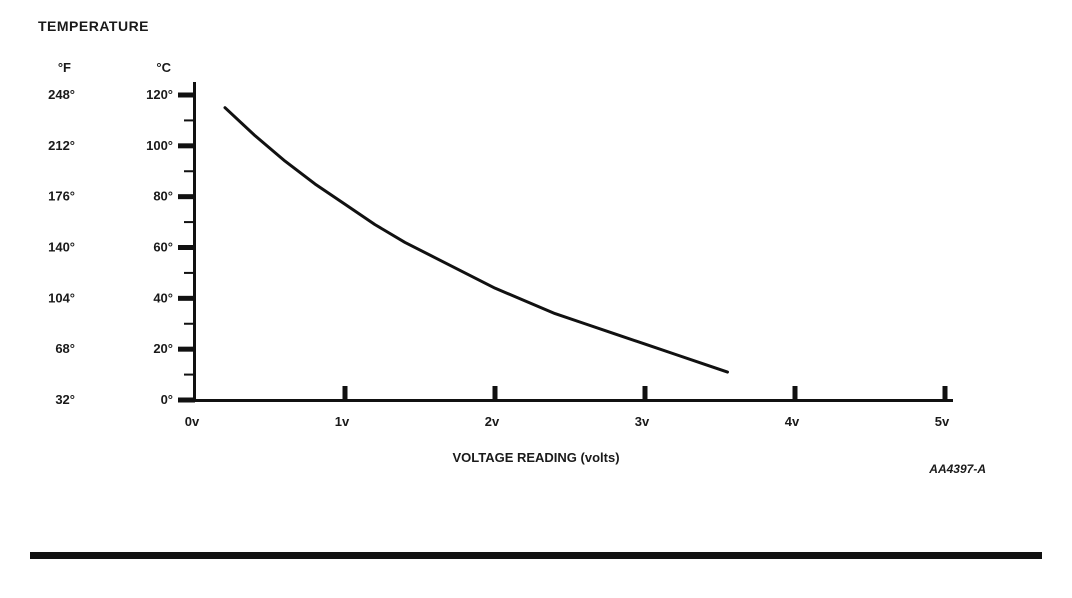 The width and height of the screenshot is (1072, 598). What do you see at coordinates (942, 421) in the screenshot?
I see `x-tick-label: 5v` at bounding box center [942, 421].